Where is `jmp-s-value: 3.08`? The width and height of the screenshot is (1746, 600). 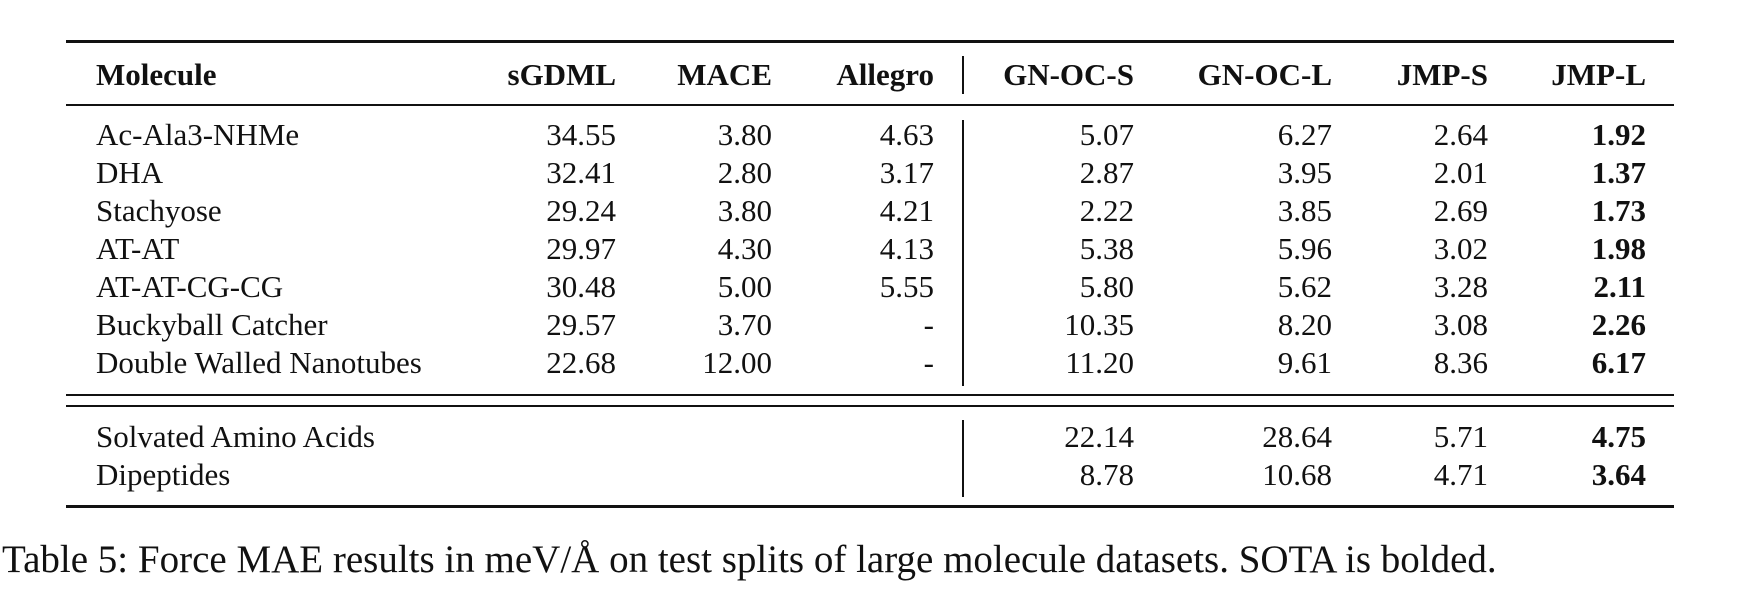
jmp-s-value: 3.08 is located at coordinates (1460, 324).